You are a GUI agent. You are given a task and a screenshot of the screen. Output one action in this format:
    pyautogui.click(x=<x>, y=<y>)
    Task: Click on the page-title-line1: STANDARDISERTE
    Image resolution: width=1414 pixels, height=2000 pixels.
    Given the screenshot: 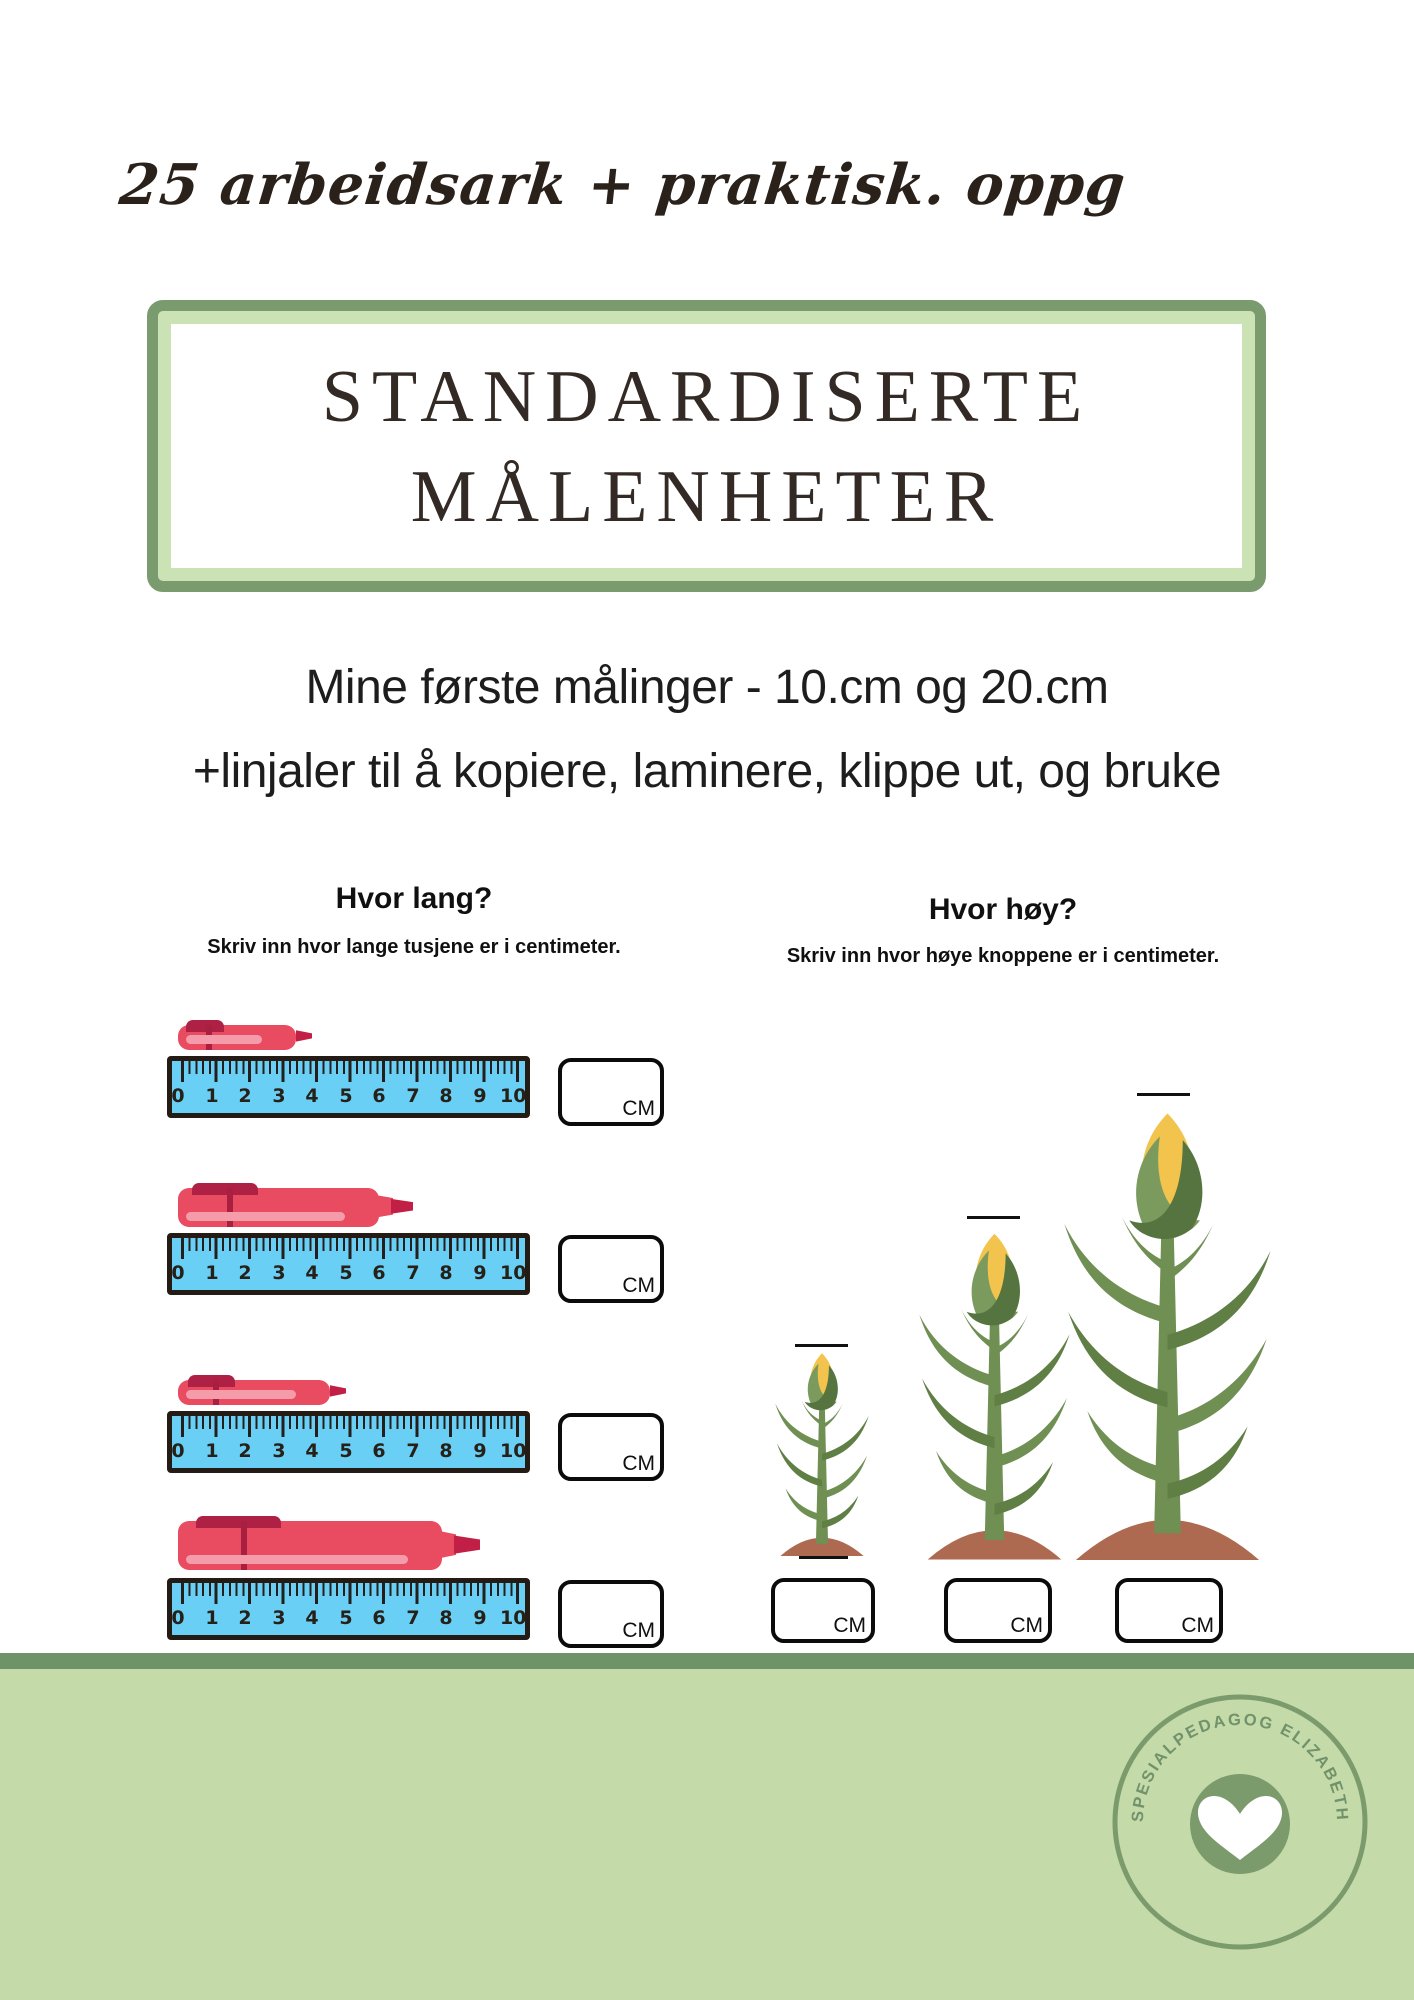 What is the action you would take?
    pyautogui.click(x=706, y=397)
    